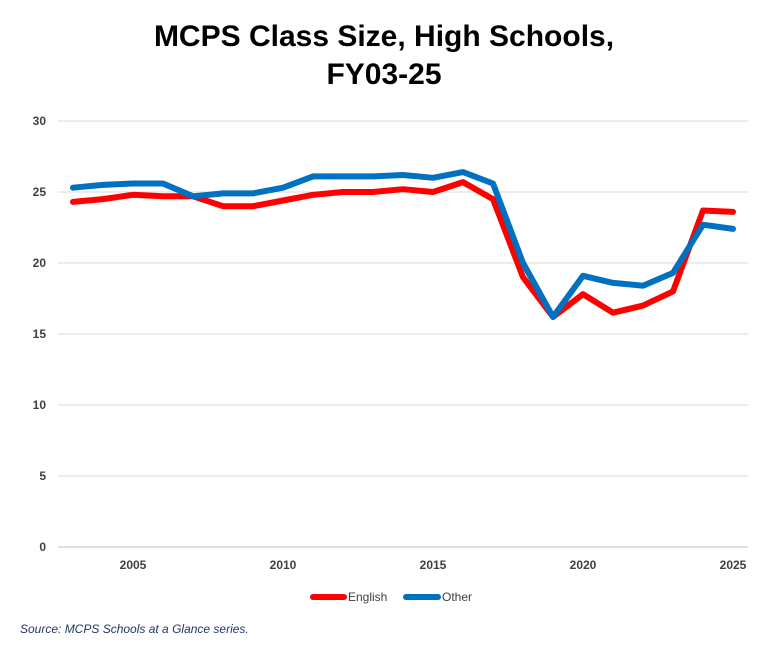 This screenshot has width=768, height=654. I want to click on chart-title: MCPS Class Size, High Schools, FY03-25, so click(384, 56).